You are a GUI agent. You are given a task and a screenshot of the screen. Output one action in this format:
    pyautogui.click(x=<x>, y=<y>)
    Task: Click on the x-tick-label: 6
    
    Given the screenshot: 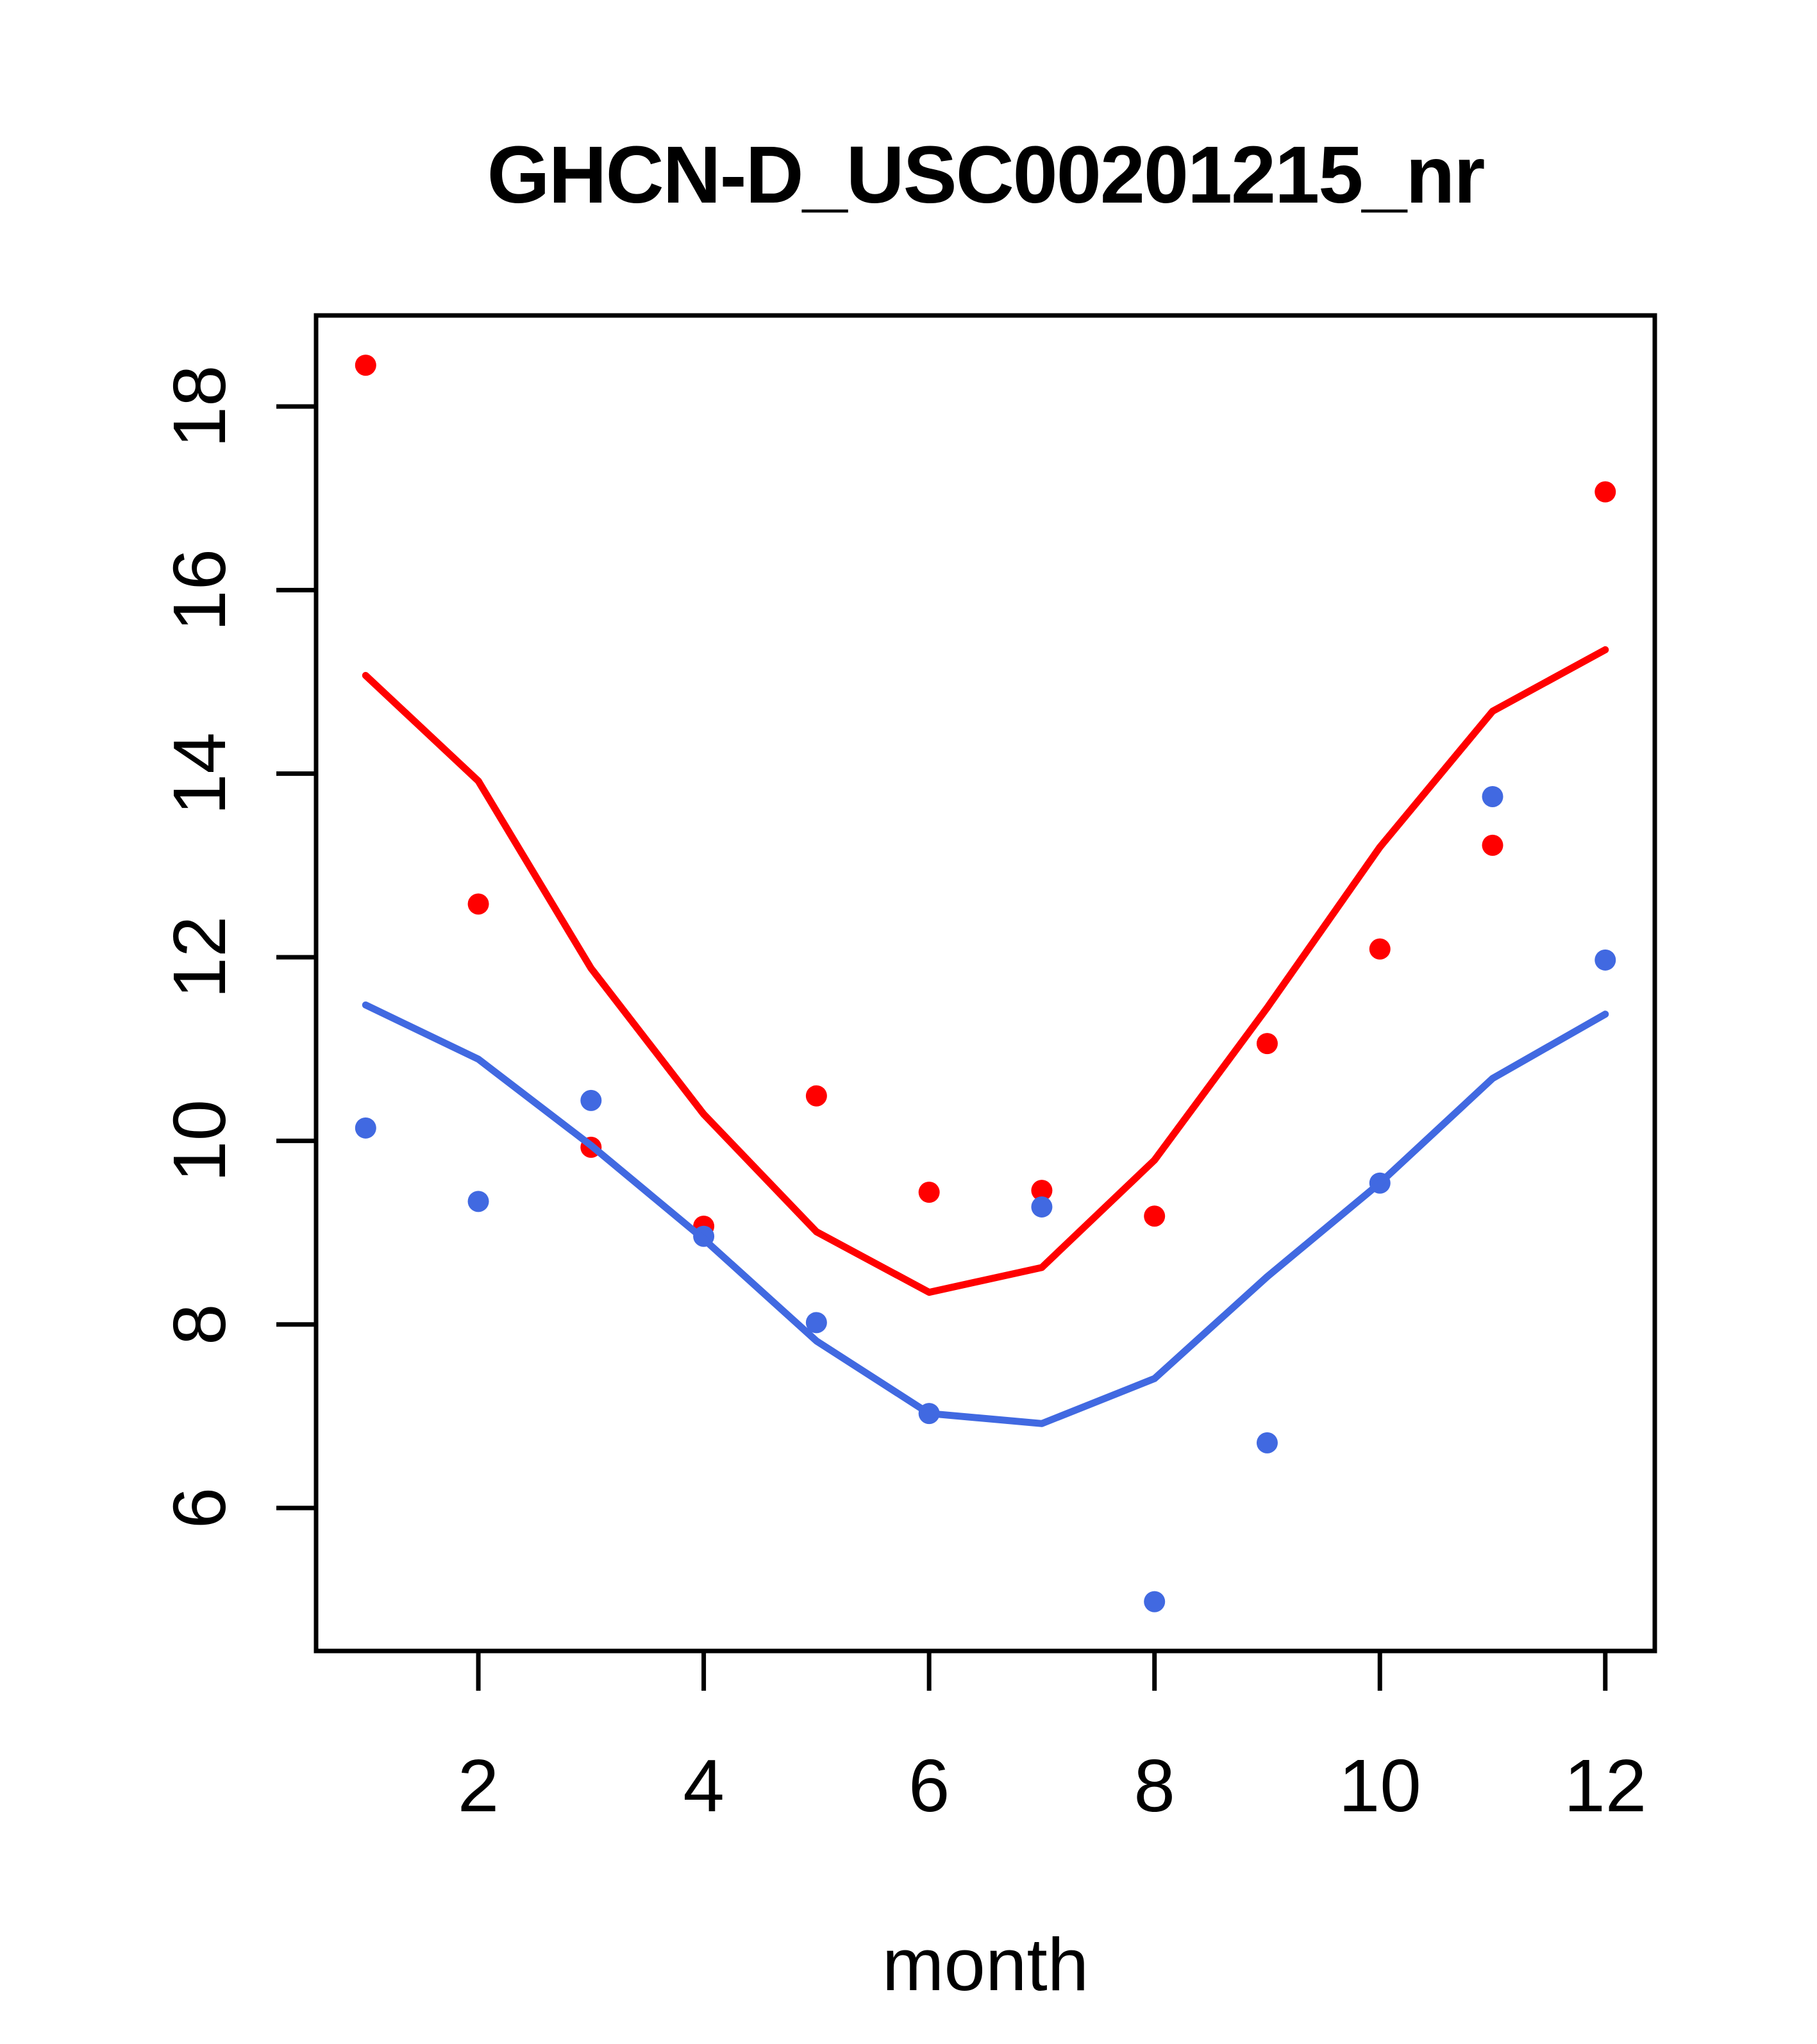 What is the action you would take?
    pyautogui.click(x=929, y=1786)
    